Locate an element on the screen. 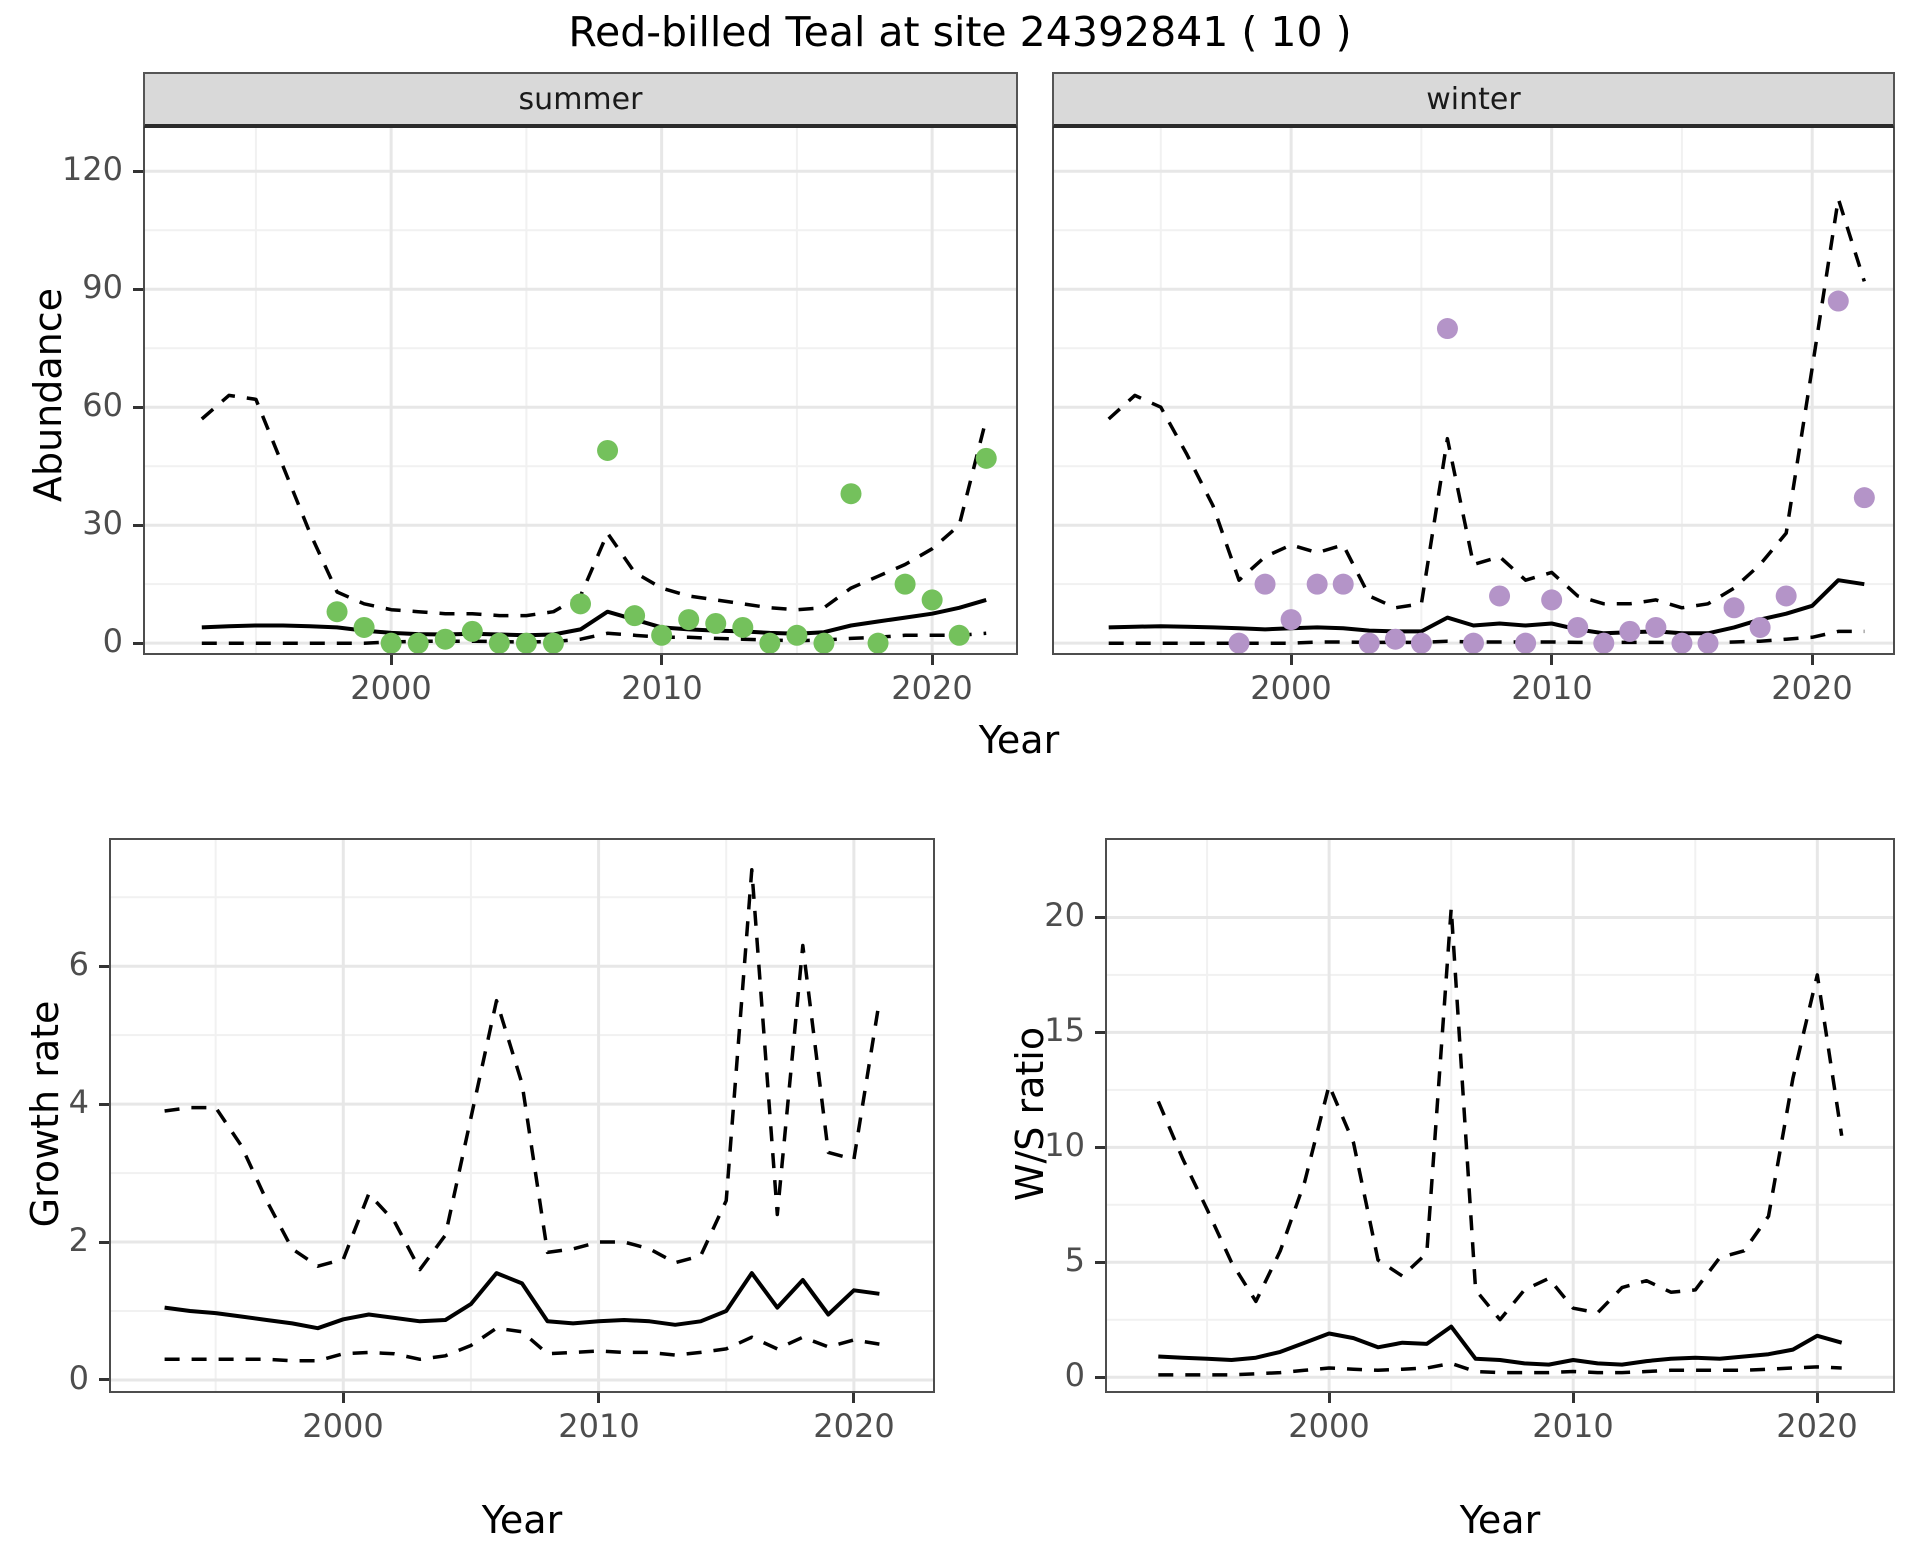 Image resolution: width=1920 pixels, height=1560 pixels. tick-label: 5 is located at coordinates (1074, 1260).